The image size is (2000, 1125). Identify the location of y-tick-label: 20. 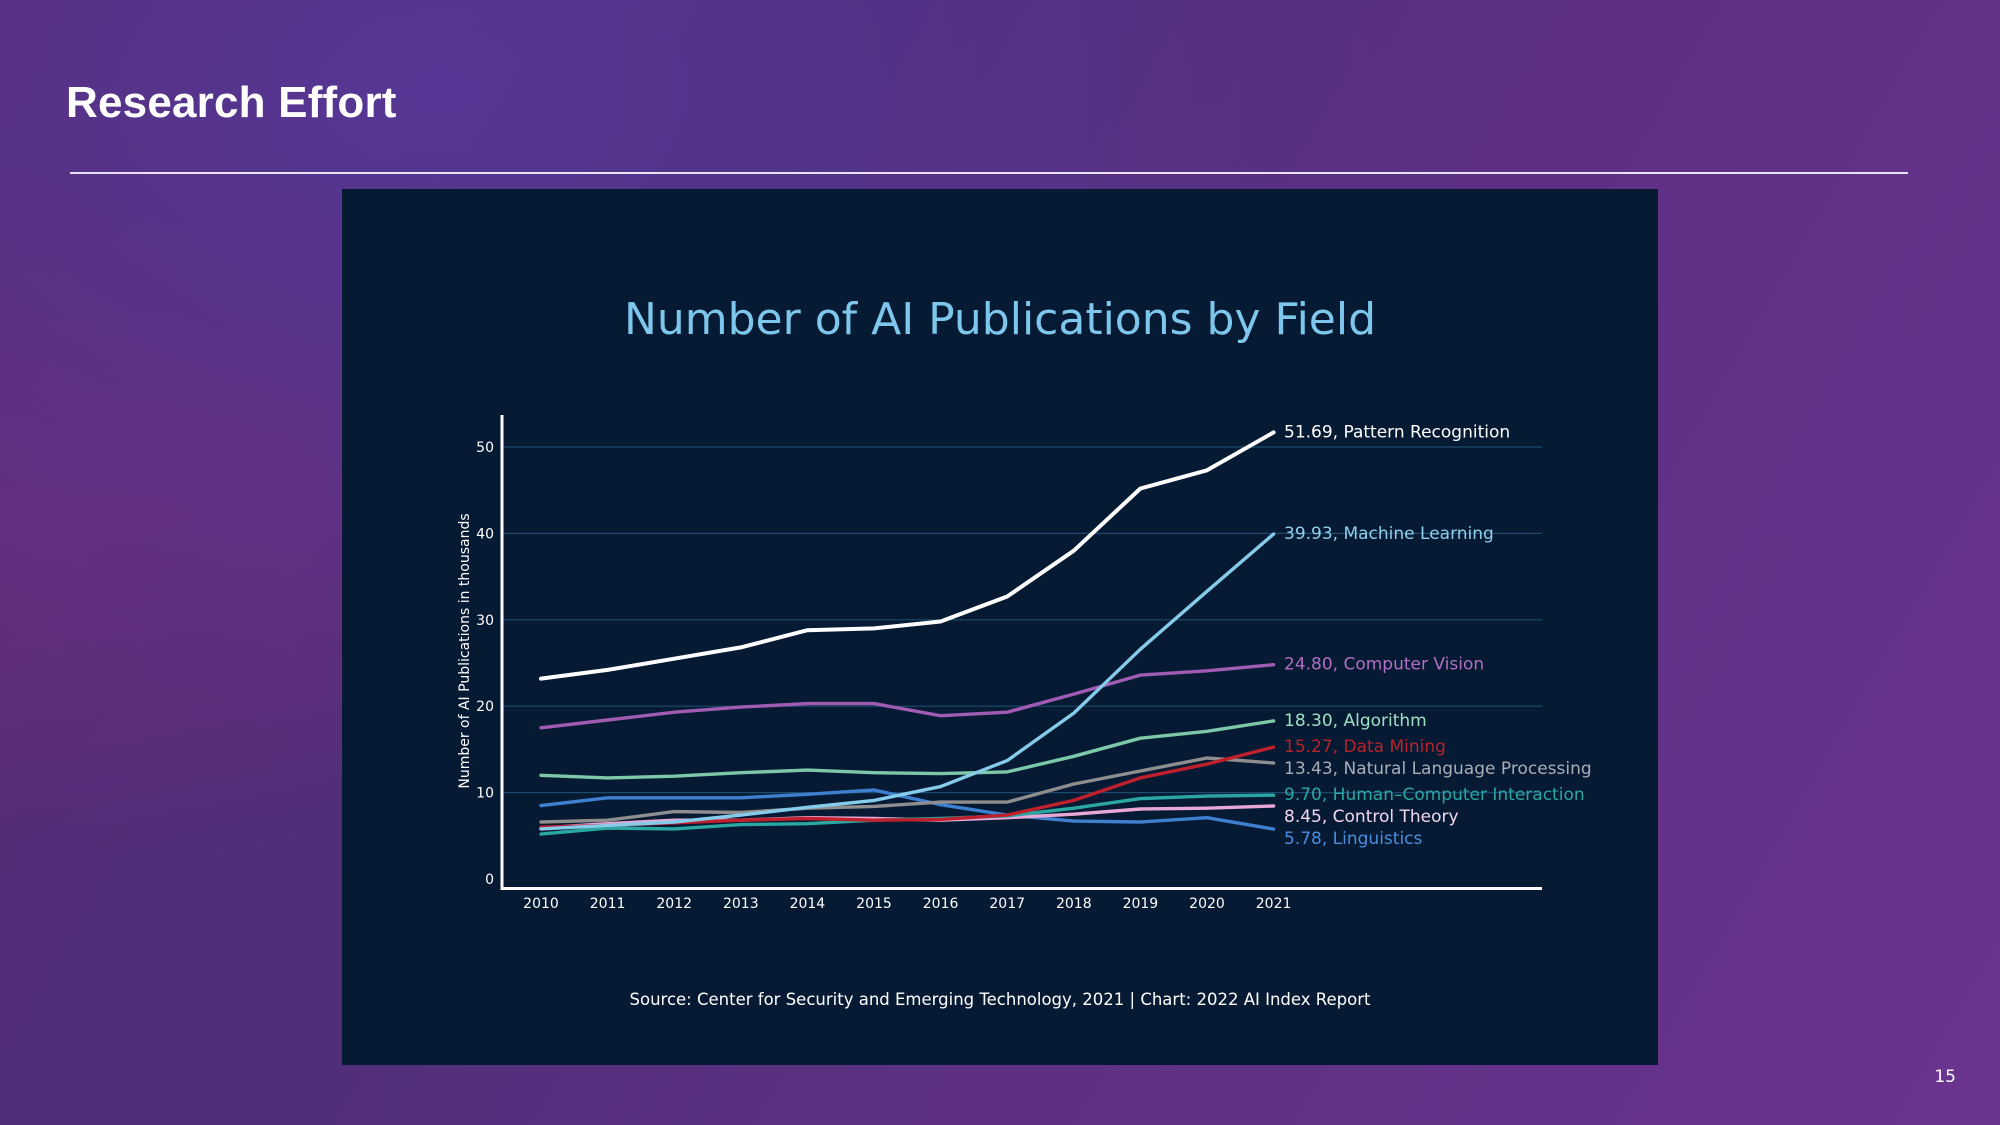
(485, 707).